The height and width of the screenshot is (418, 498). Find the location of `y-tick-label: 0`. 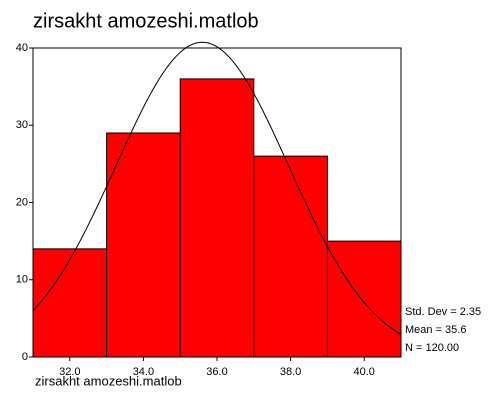

y-tick-label: 0 is located at coordinates (25, 357).